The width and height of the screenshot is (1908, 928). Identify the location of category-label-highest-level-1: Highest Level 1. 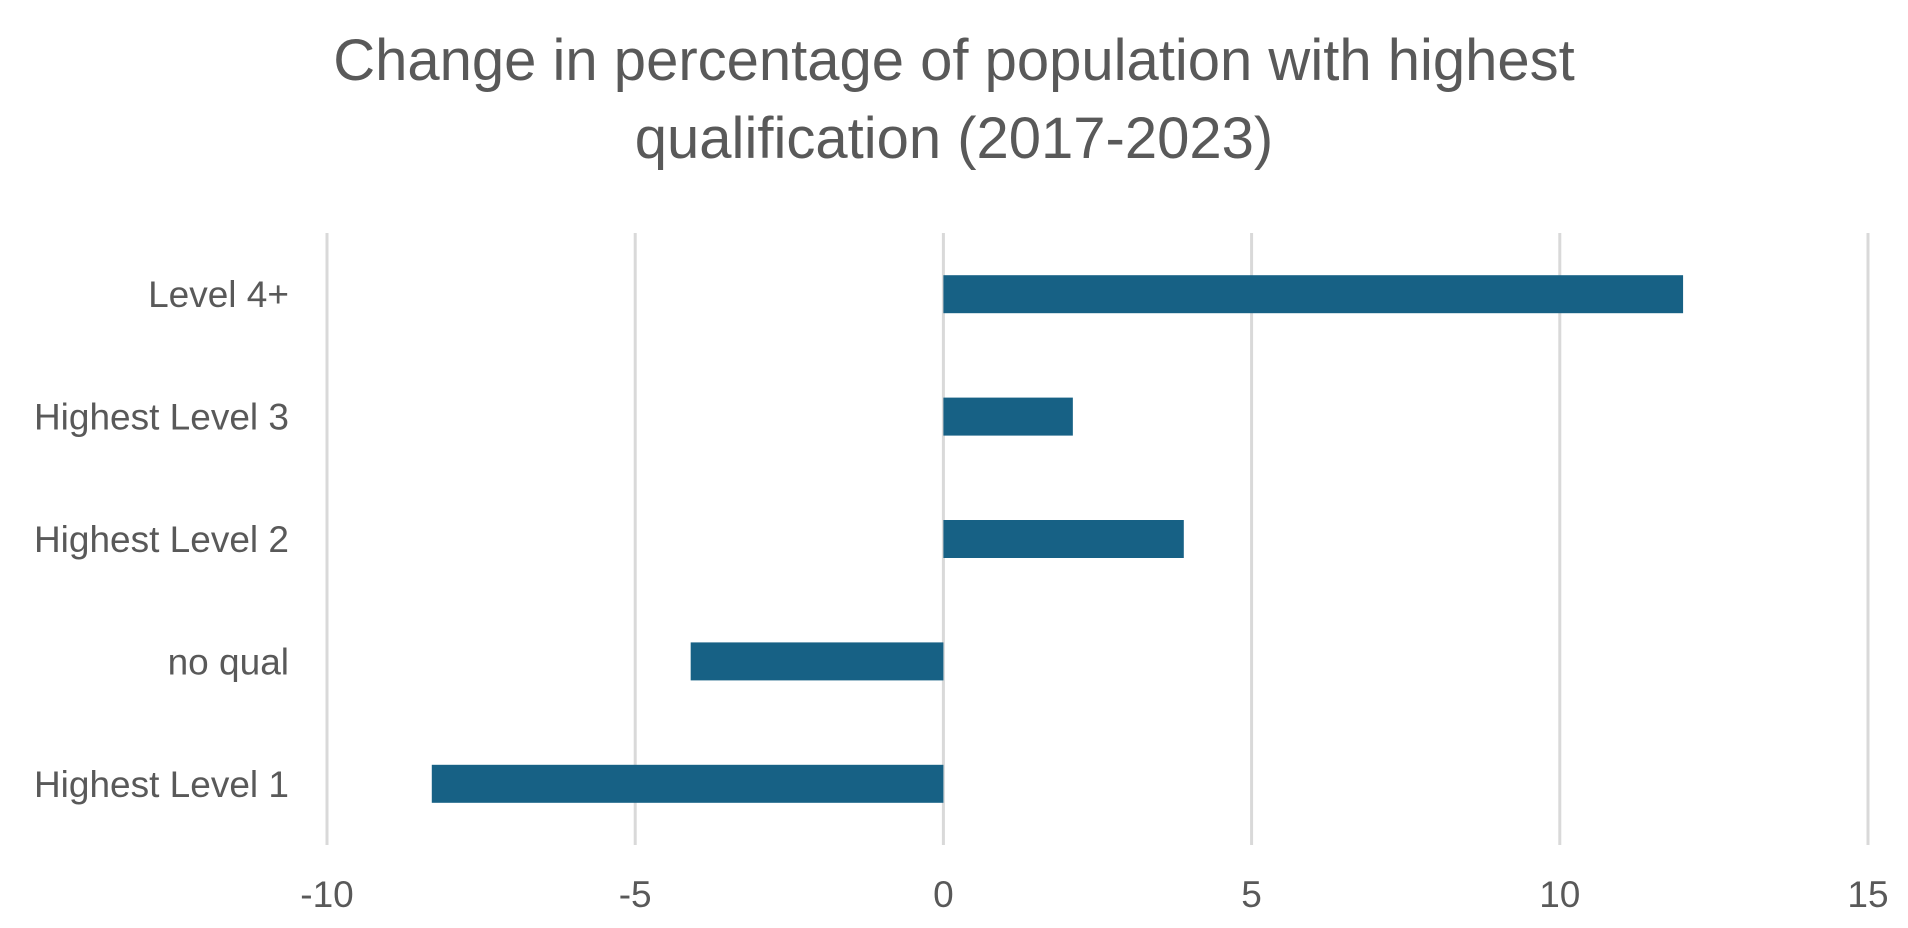
(161, 784).